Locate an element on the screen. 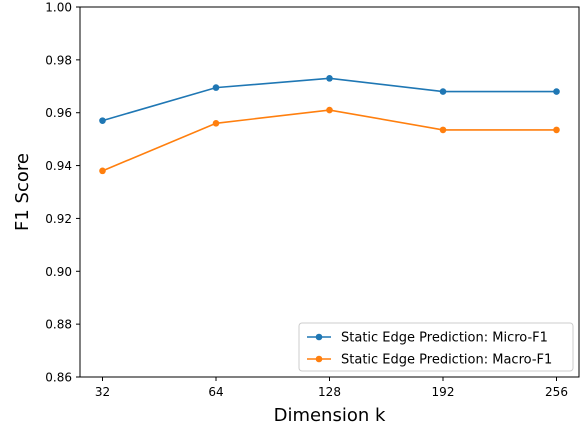  legend-entry-label: Static Edge Prediction: Micro-F1 is located at coordinates (444, 338).